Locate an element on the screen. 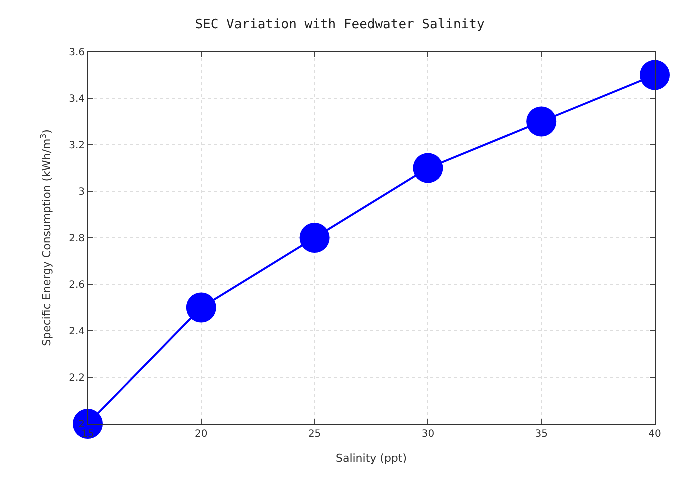 This screenshot has width=680, height=486. y-tick-label: 2.4 is located at coordinates (77, 332).